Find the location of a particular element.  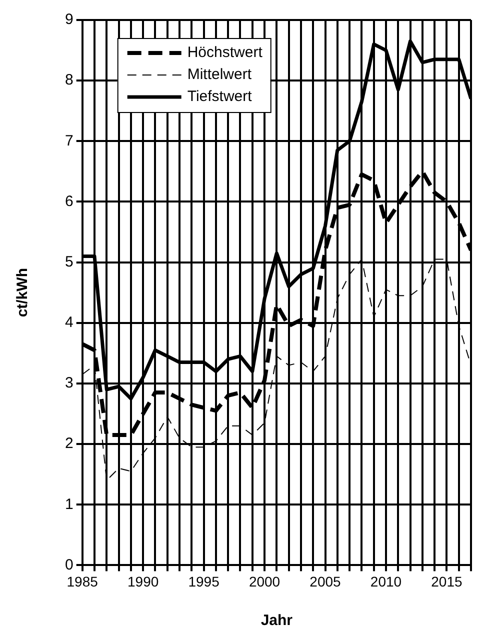

y-tick-label: 4 is located at coordinates (69, 323).